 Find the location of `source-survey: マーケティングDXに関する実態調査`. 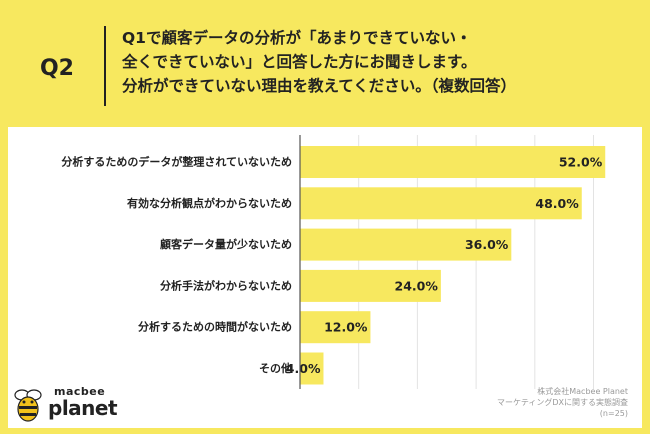

source-survey: マーケティングDXに関する実態調査 is located at coordinates (562, 402).